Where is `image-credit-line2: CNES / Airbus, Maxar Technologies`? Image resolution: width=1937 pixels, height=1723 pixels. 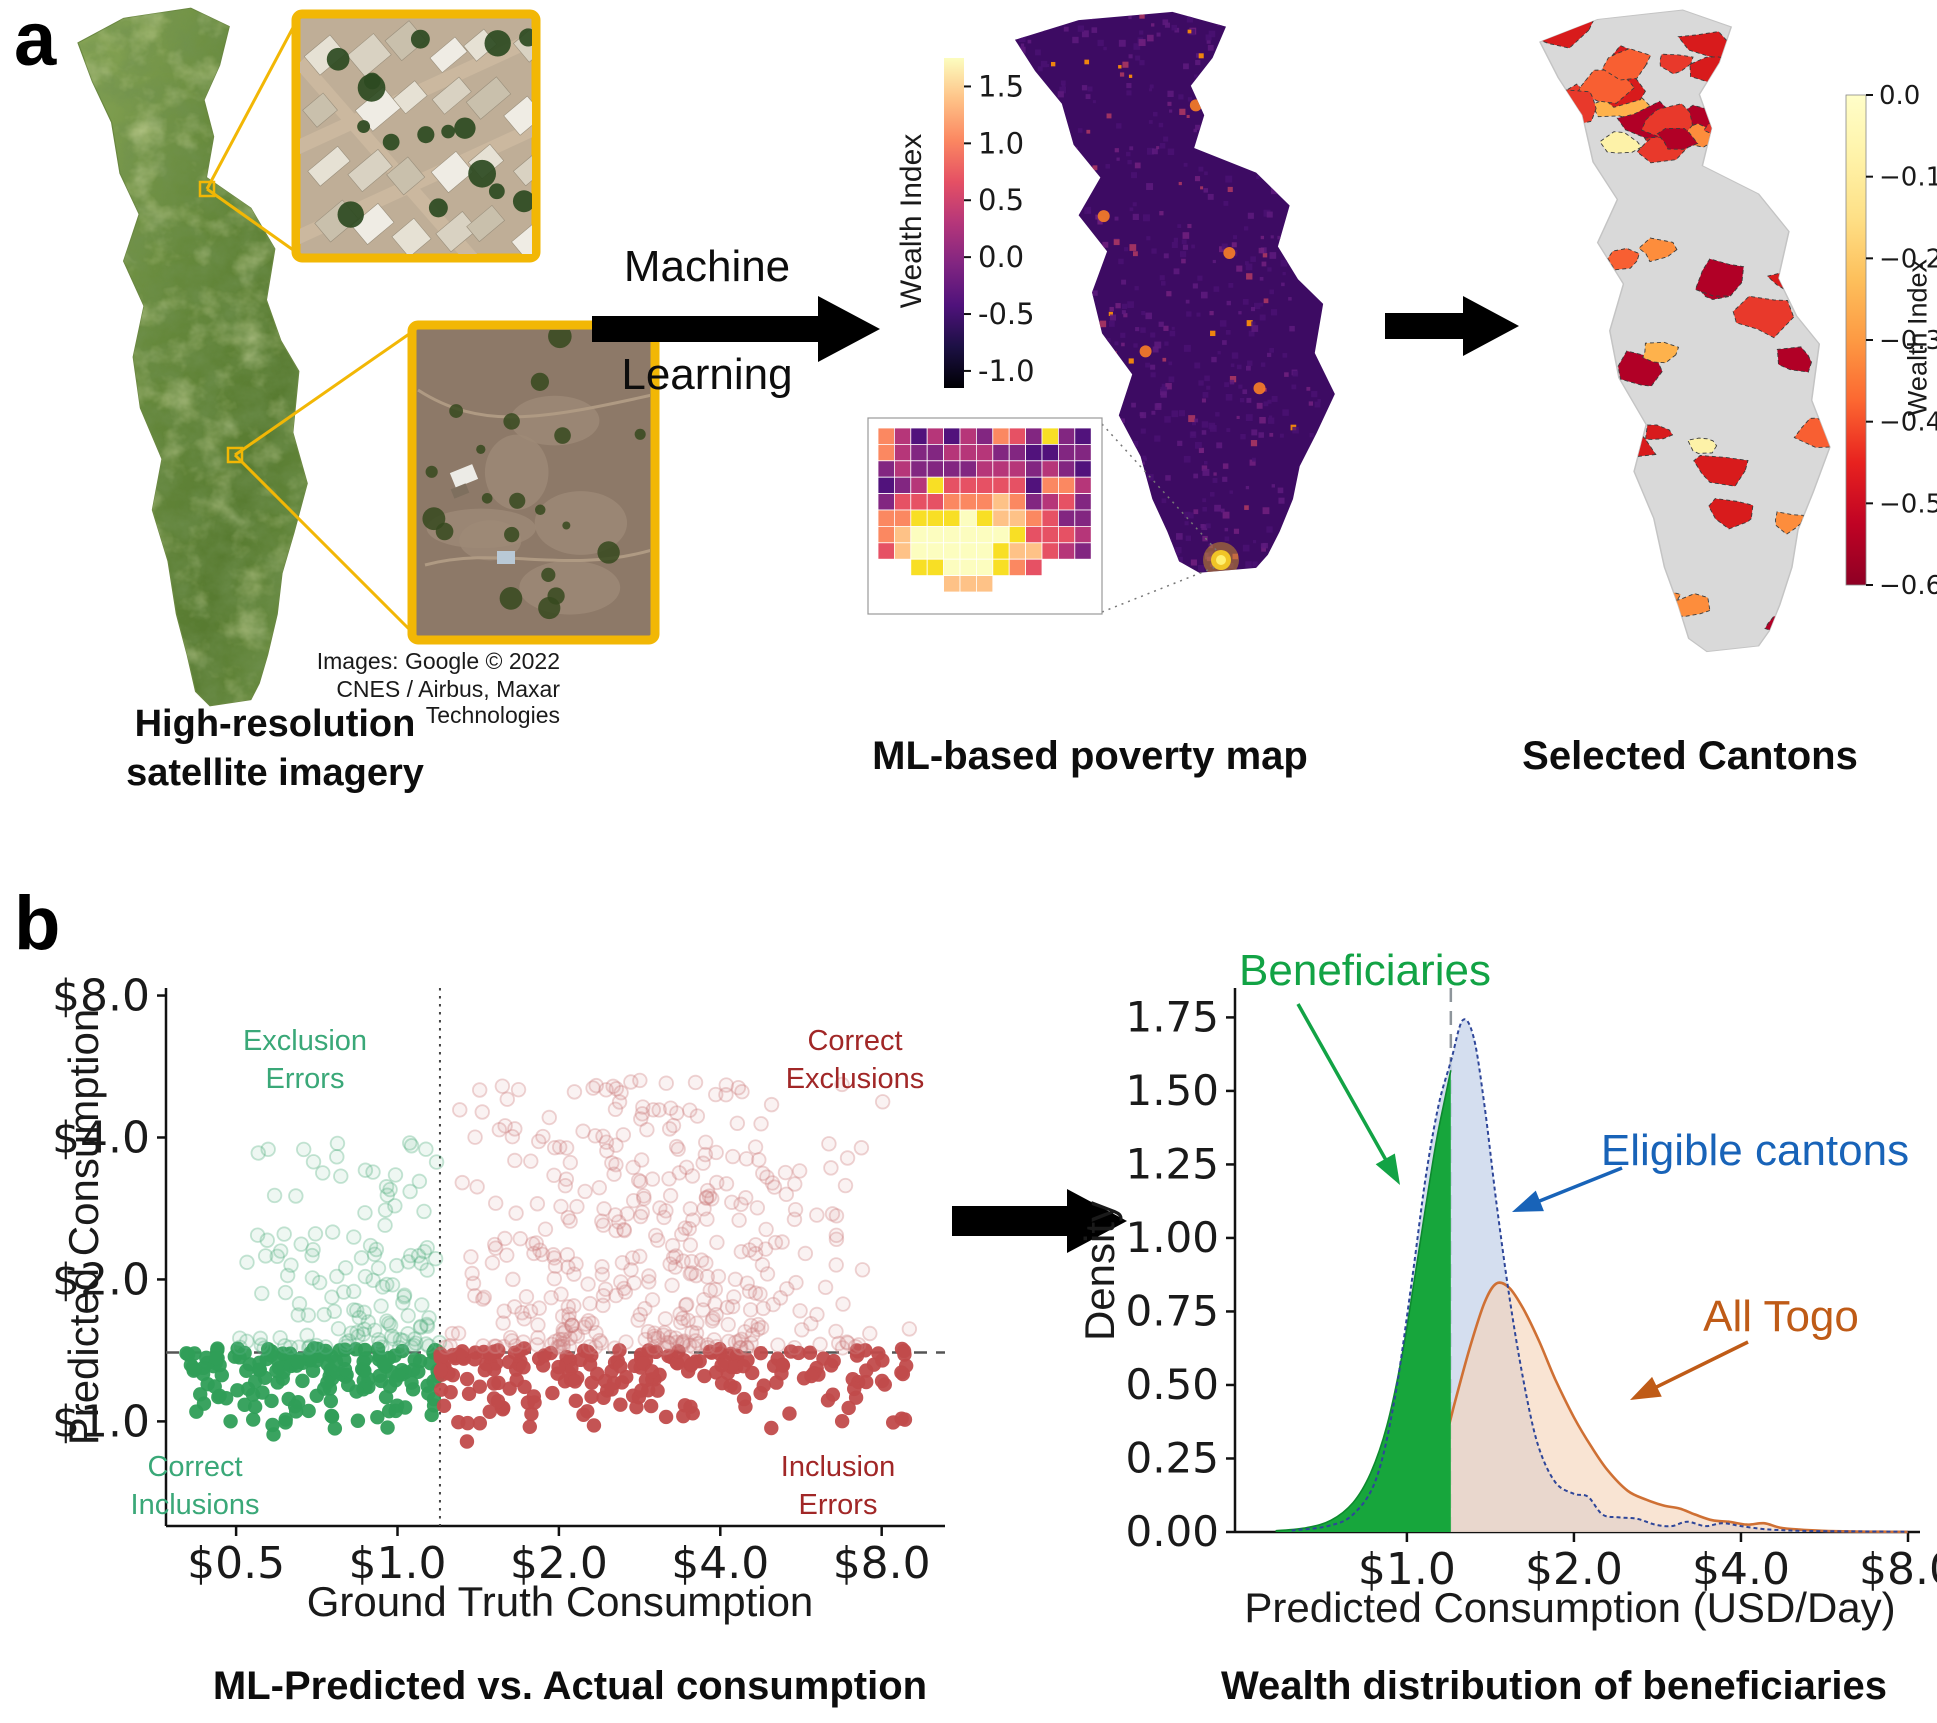 image-credit-line2: CNES / Airbus, Maxar Technologies is located at coordinates (448, 702).